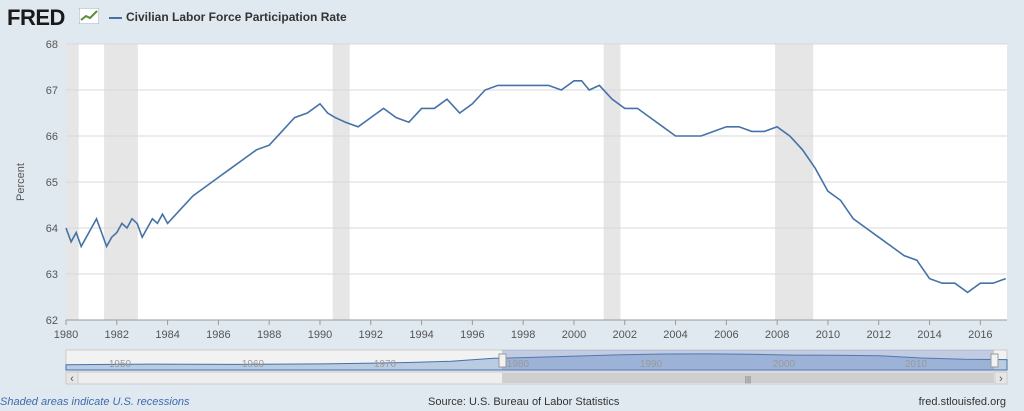 The width and height of the screenshot is (1024, 411). What do you see at coordinates (120, 364) in the screenshot?
I see `navigator-year-label: 1950` at bounding box center [120, 364].